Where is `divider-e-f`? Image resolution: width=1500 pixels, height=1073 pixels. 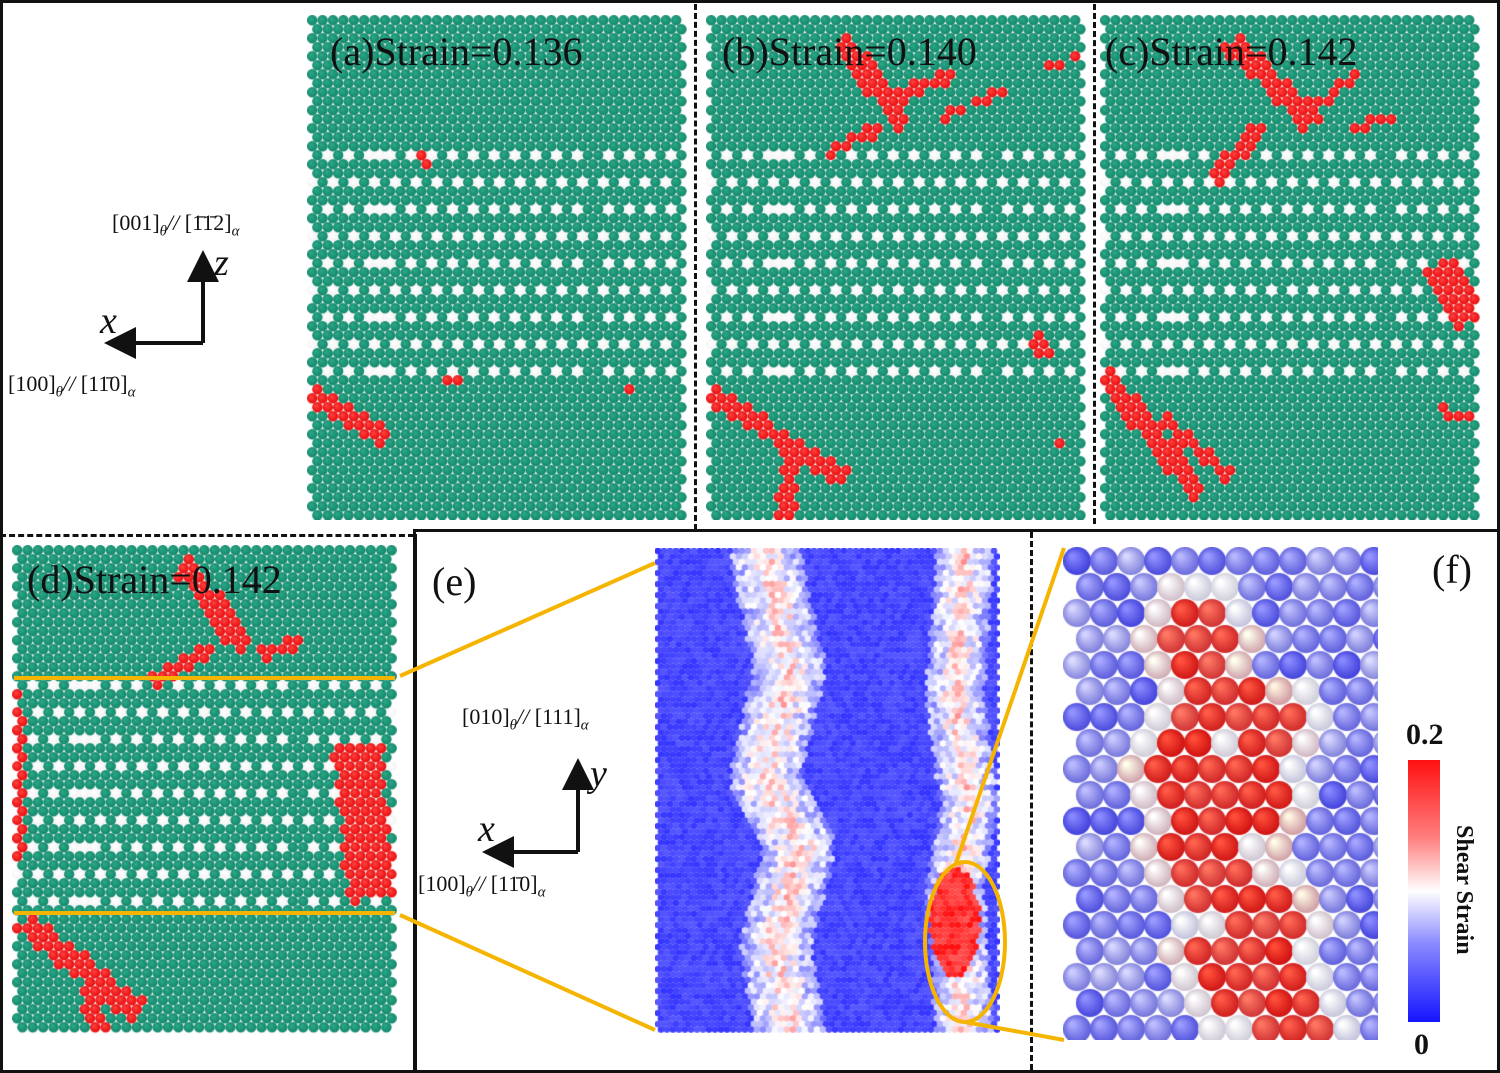 divider-e-f is located at coordinates (1031, 801).